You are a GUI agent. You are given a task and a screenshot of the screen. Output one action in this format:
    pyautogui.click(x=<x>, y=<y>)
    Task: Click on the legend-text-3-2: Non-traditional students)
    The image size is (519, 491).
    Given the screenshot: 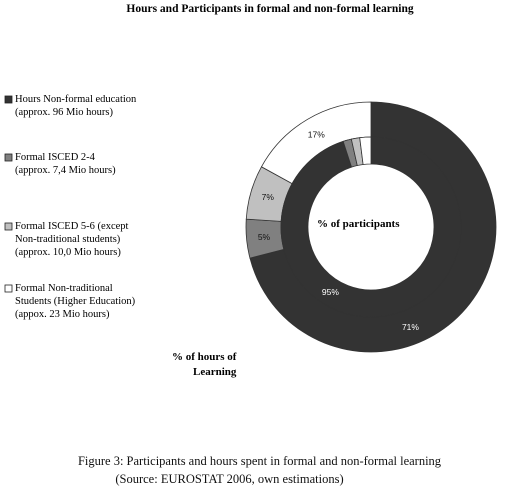 What is the action you would take?
    pyautogui.click(x=68, y=239)
    